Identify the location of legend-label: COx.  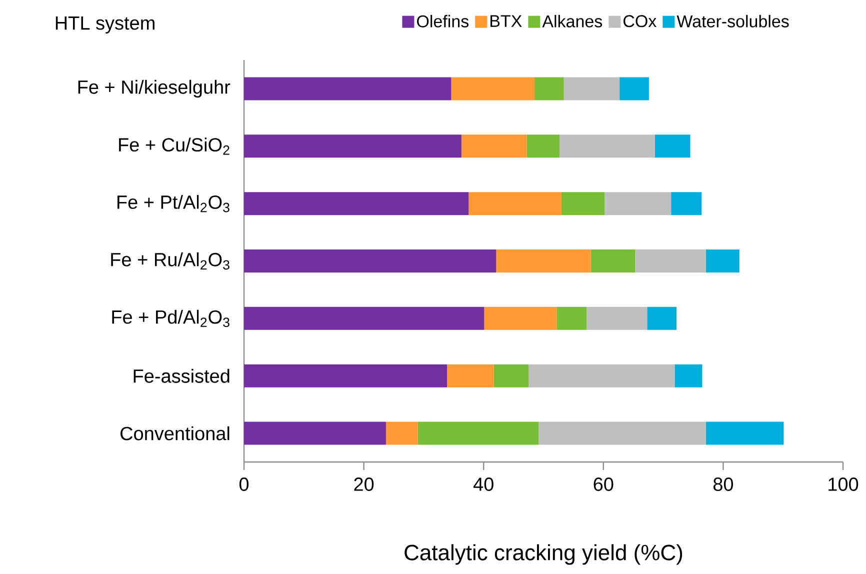
(640, 21).